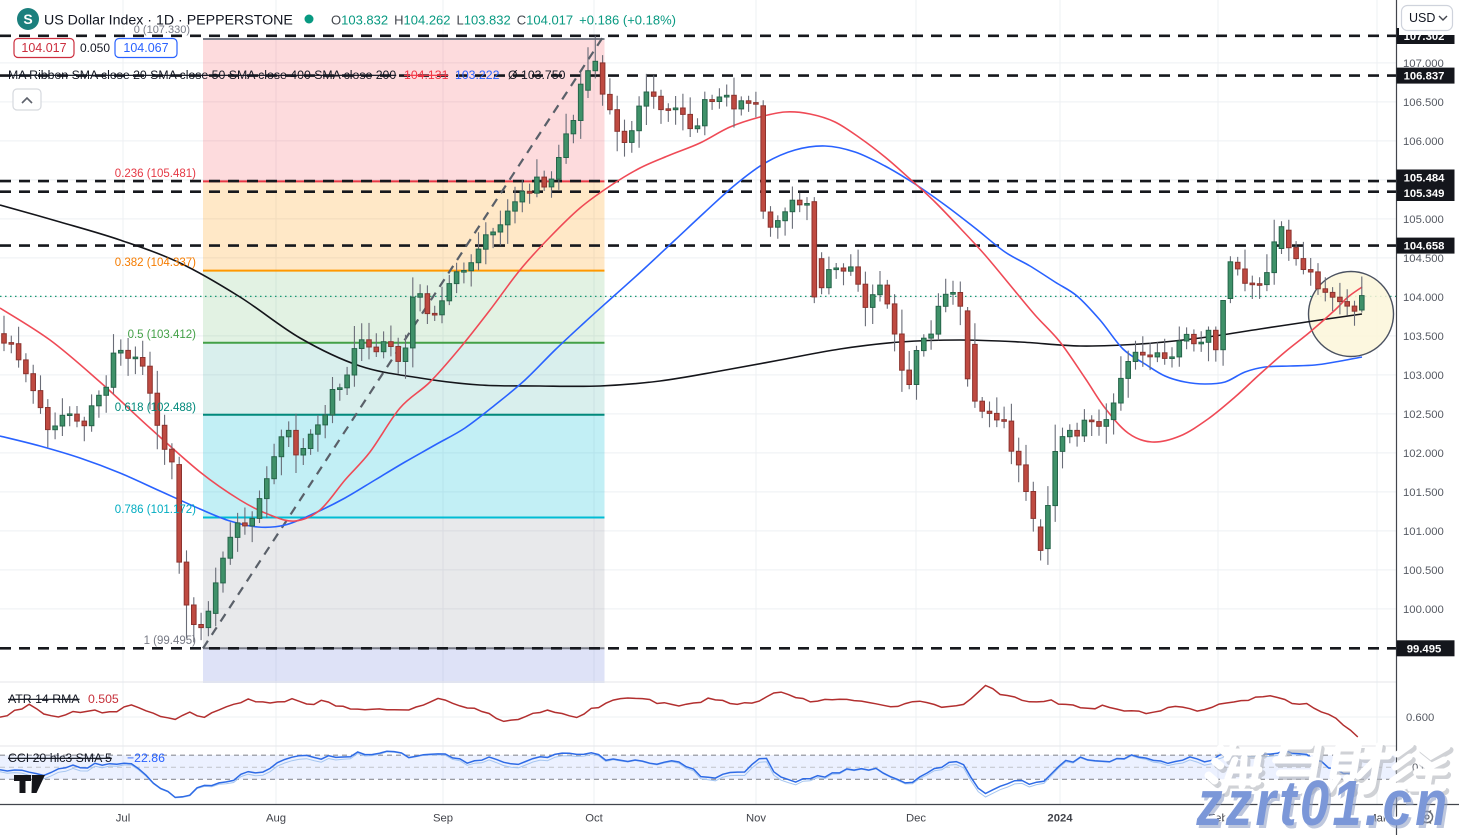  What do you see at coordinates (756, 819) in the screenshot?
I see `svg-text: Nov` at bounding box center [756, 819].